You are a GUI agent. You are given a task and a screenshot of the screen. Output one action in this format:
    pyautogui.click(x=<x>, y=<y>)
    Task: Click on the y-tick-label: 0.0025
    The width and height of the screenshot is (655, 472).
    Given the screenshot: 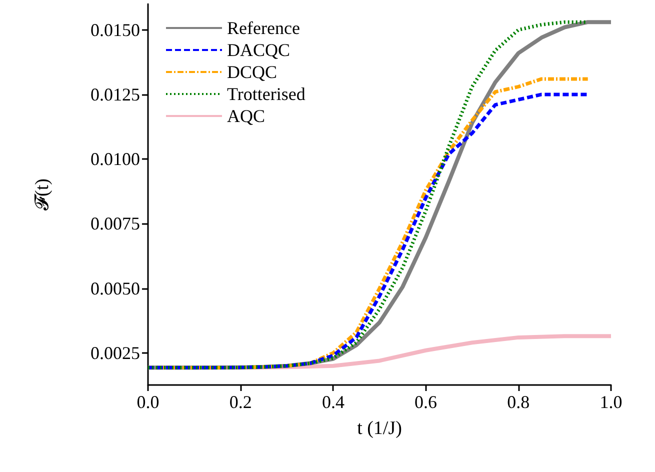 What is the action you would take?
    pyautogui.click(x=115, y=352)
    